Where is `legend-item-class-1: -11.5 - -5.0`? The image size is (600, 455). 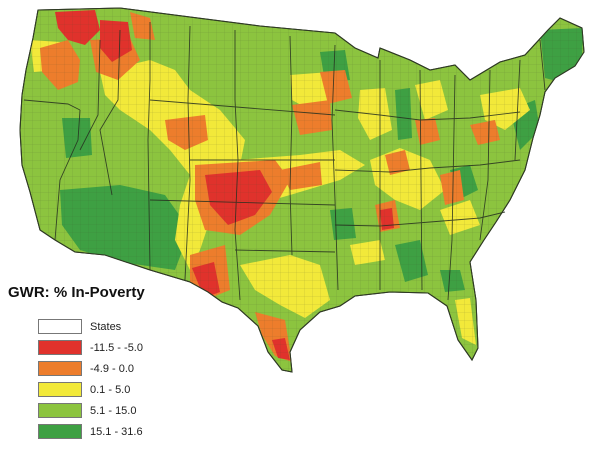
legend-item-class-1: -11.5 - -5.0 is located at coordinates (90, 347).